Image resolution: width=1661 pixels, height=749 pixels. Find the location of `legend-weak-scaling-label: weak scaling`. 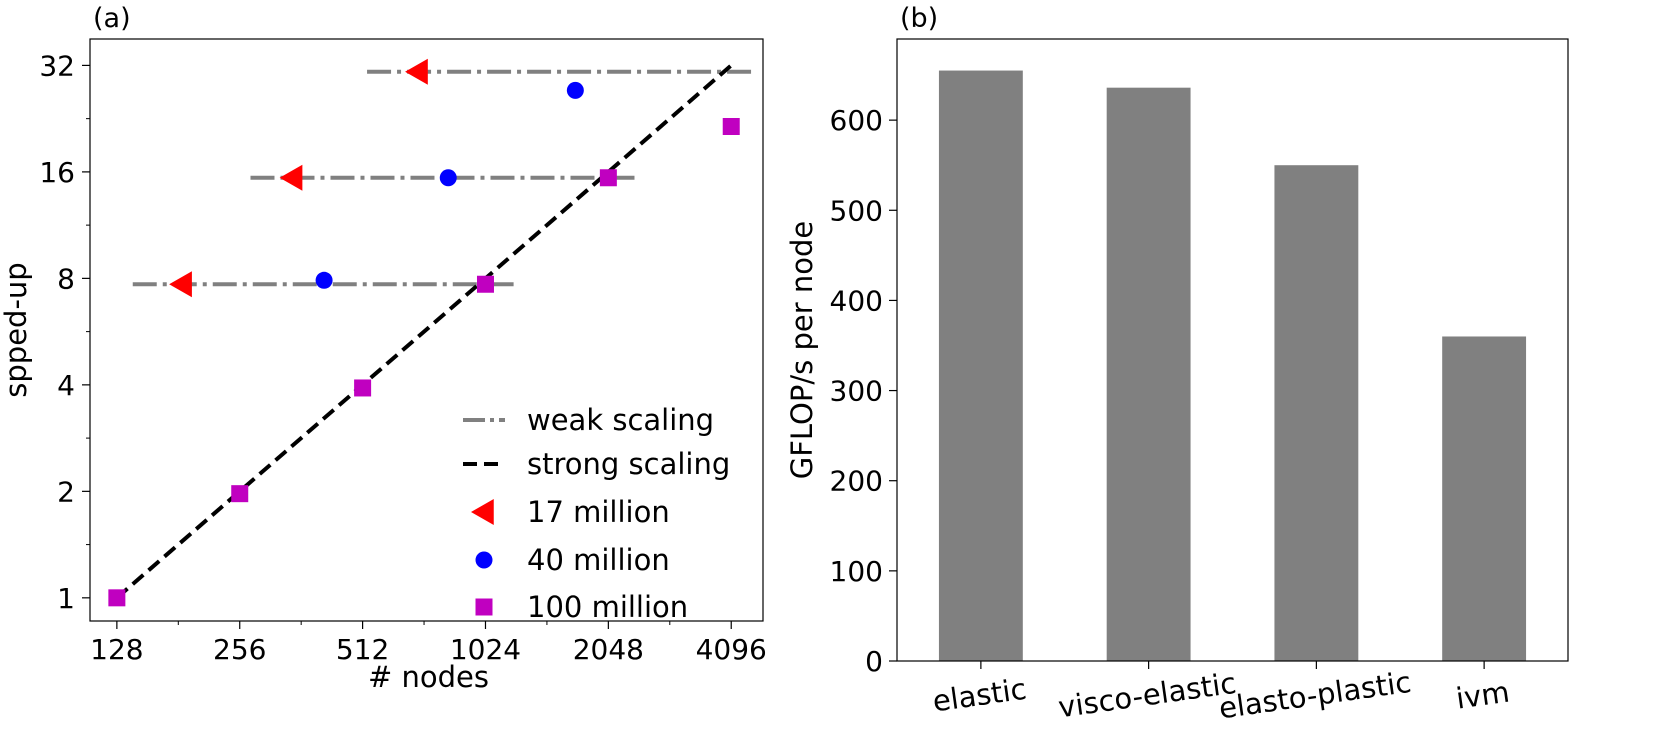

legend-weak-scaling-label: weak scaling is located at coordinates (620, 420).